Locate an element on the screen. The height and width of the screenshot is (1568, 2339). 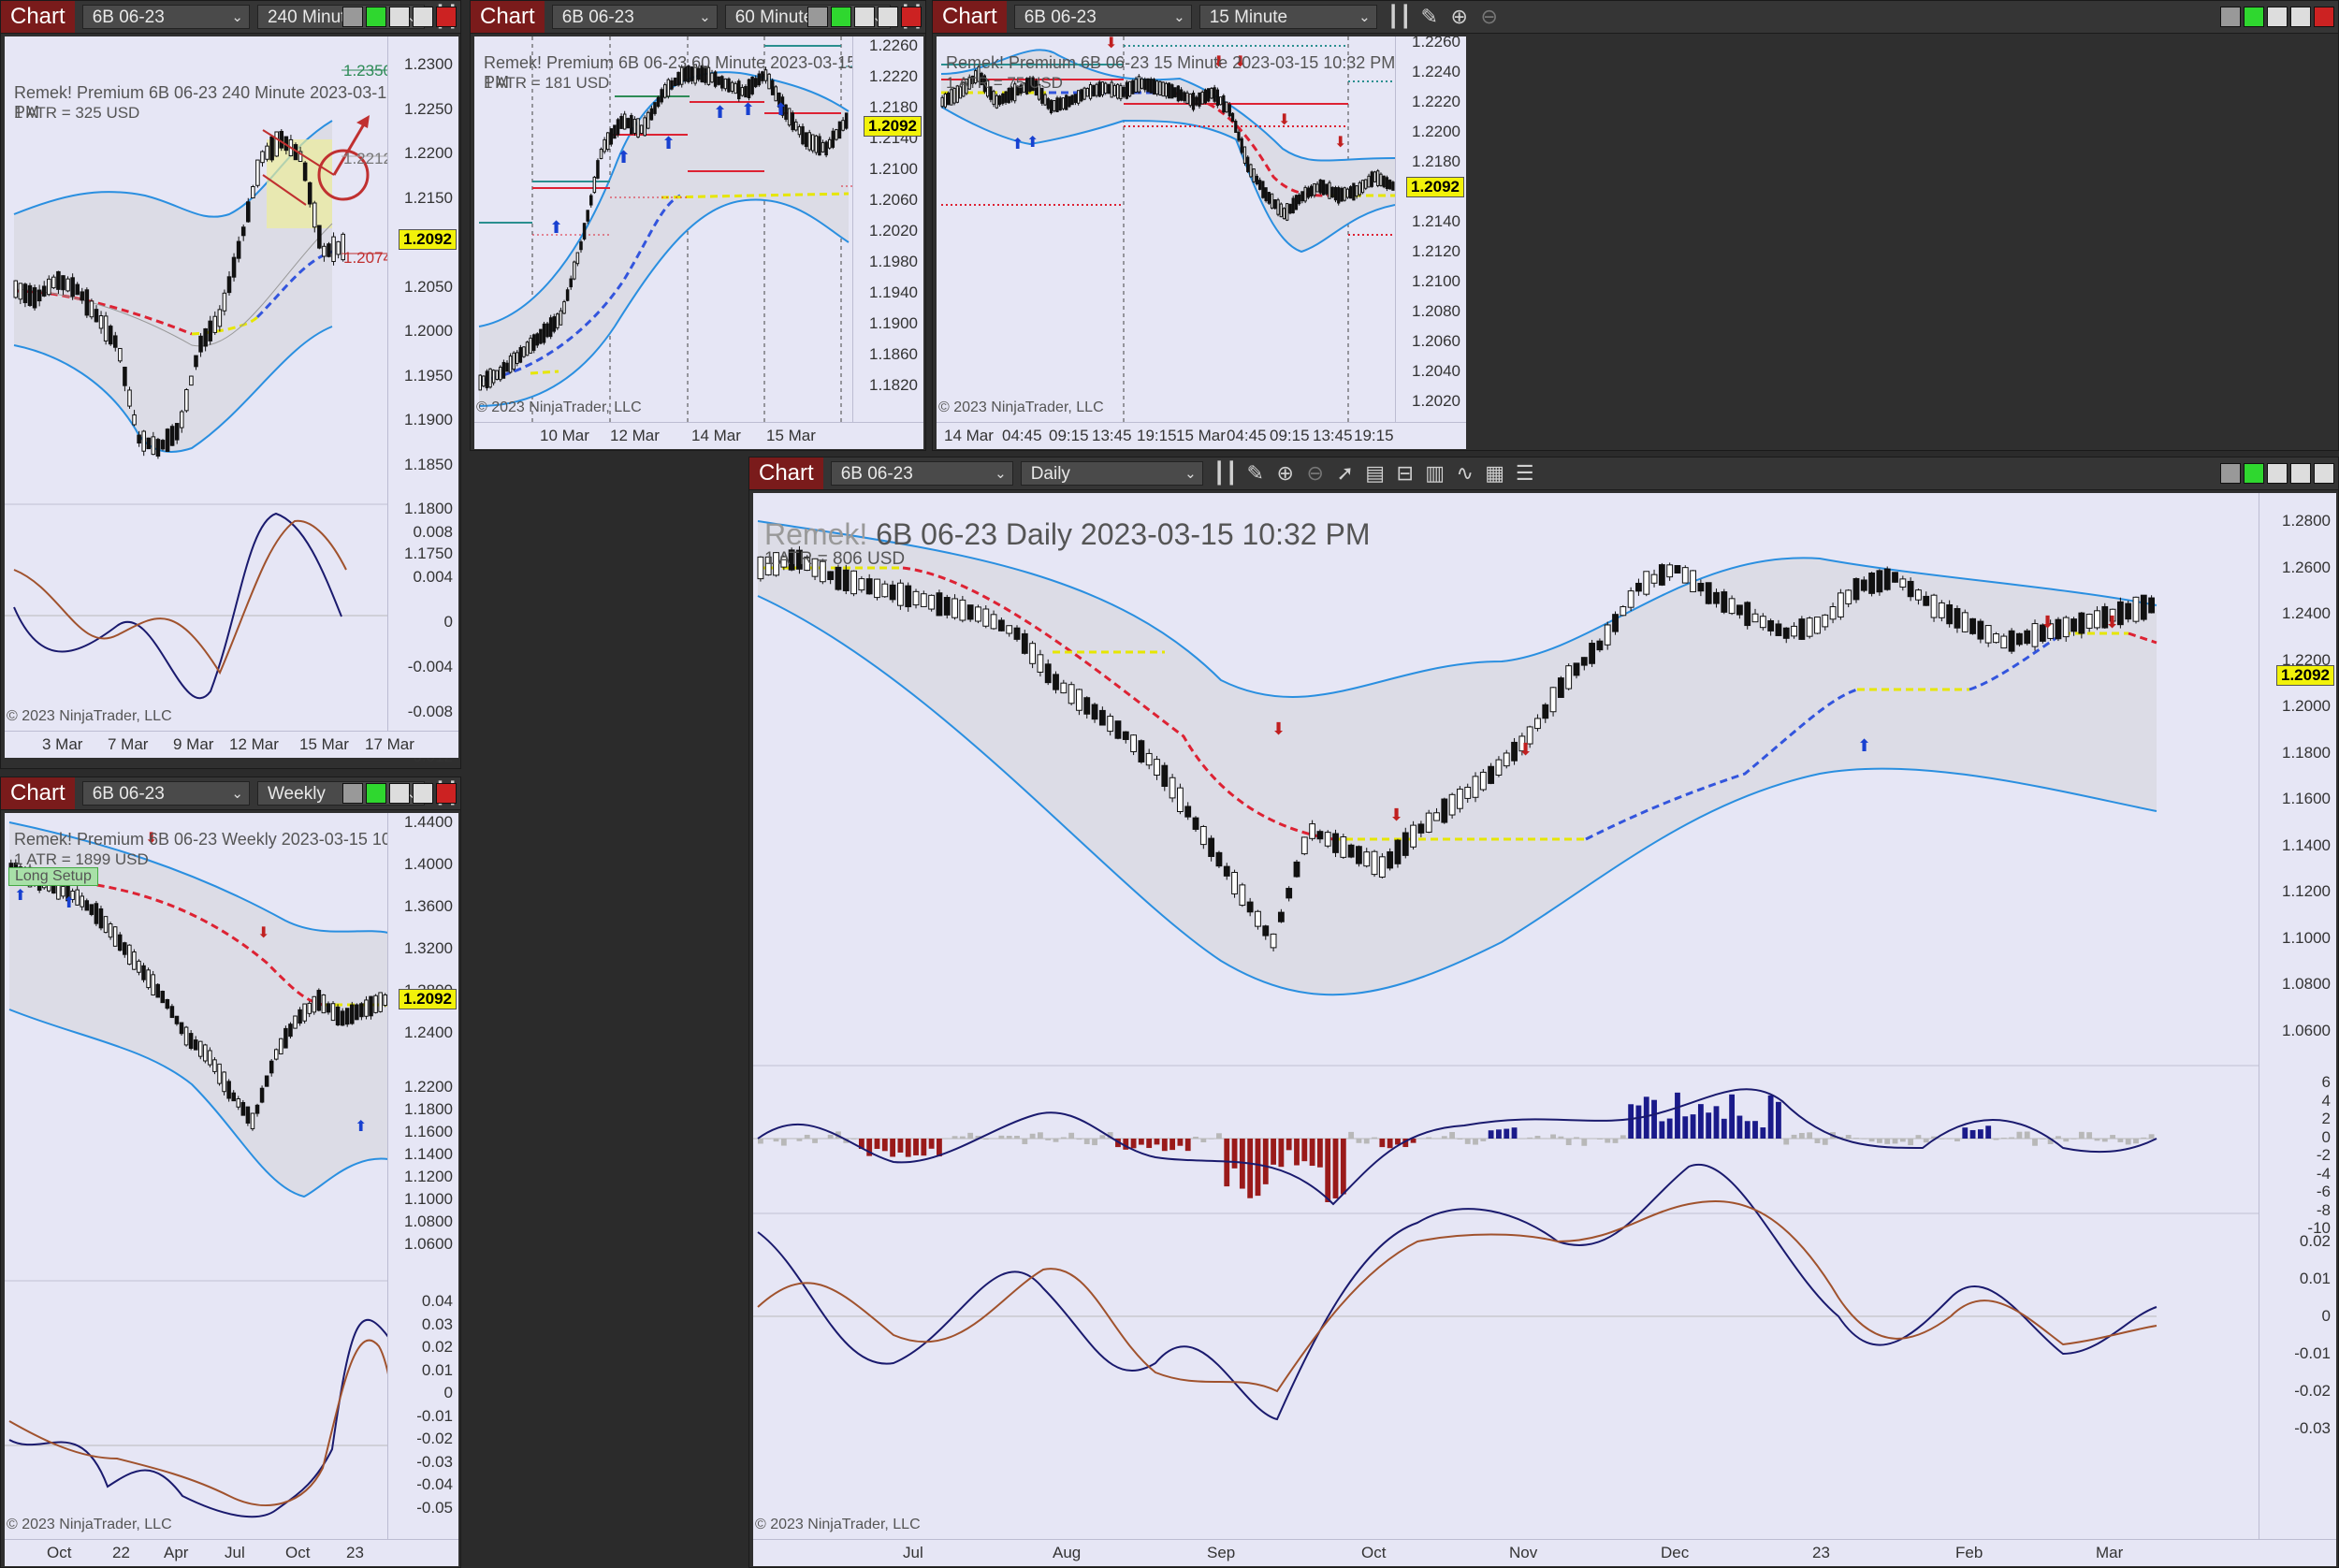
time-axis: 10 Mar 12 Mar 14 Mar 15 Mar is located at coordinates (698, 436).